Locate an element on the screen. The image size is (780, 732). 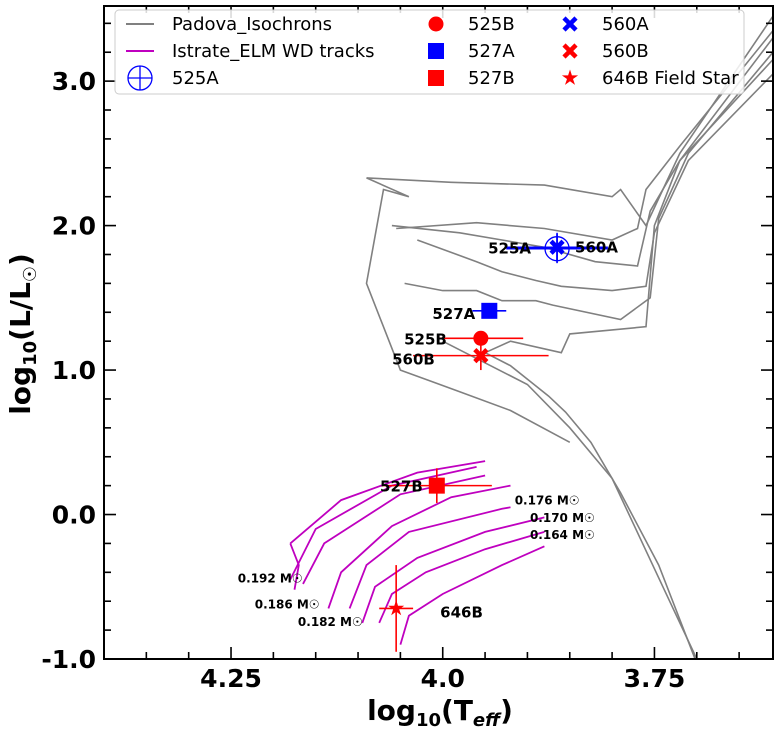
legend-entry-5: 527B is located at coordinates (471, 78).